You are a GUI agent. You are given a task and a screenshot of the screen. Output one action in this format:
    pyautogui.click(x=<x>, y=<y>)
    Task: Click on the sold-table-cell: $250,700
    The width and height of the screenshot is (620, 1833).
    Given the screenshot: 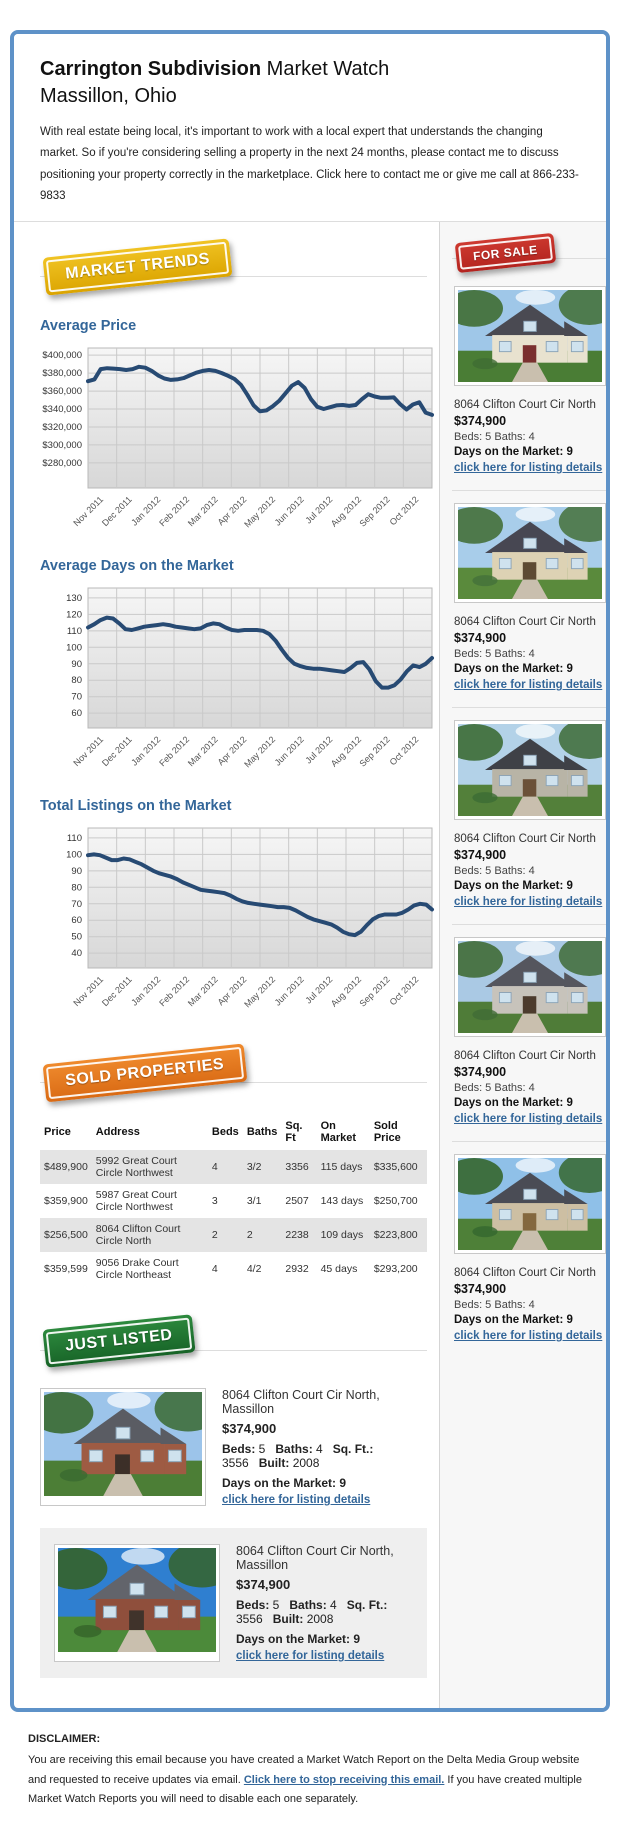 What is the action you would take?
    pyautogui.click(x=395, y=1201)
    